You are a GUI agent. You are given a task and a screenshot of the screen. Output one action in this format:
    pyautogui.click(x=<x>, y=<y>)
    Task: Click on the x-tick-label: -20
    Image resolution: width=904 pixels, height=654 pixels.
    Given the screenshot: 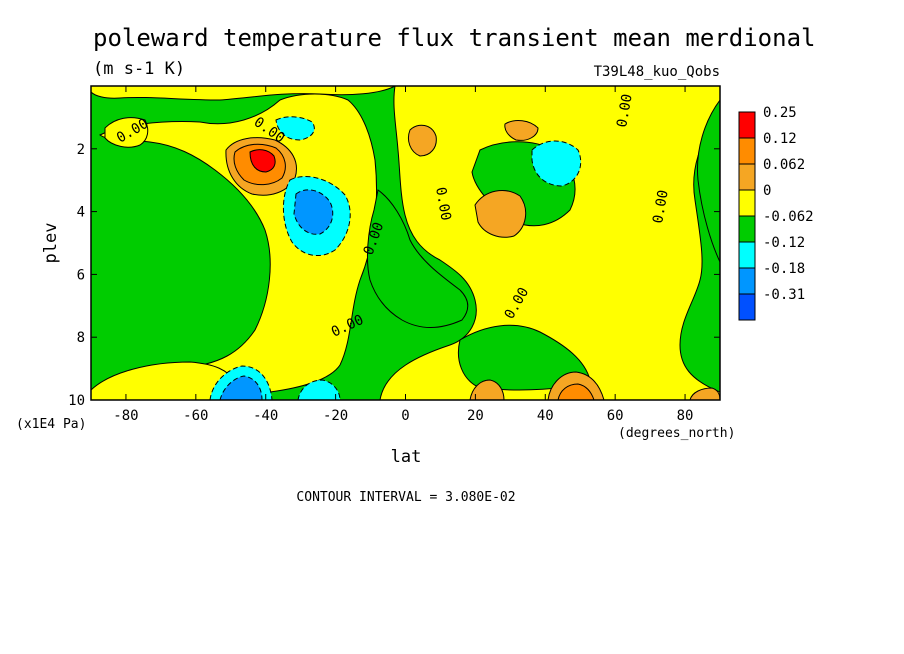 What is the action you would take?
    pyautogui.click(x=335, y=416)
    